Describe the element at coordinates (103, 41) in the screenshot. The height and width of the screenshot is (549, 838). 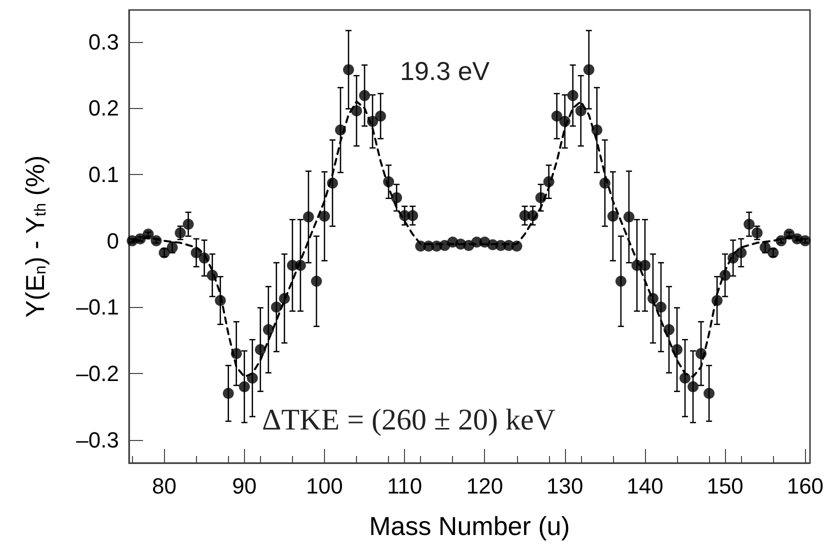
I see `y-tick-label: 0.3` at that location.